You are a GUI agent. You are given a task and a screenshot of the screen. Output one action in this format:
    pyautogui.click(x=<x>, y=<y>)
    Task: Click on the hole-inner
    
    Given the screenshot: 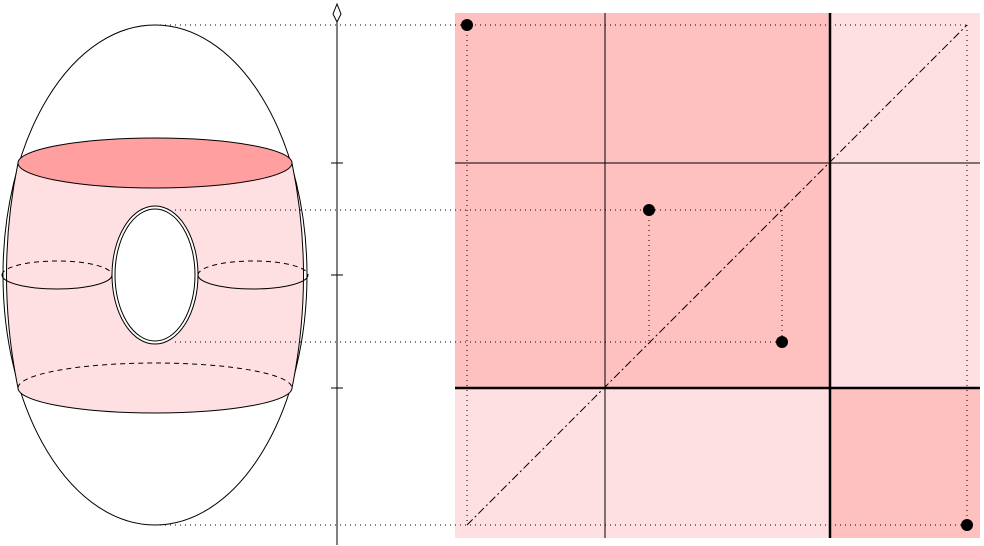 What is the action you would take?
    pyautogui.click(x=155, y=275)
    